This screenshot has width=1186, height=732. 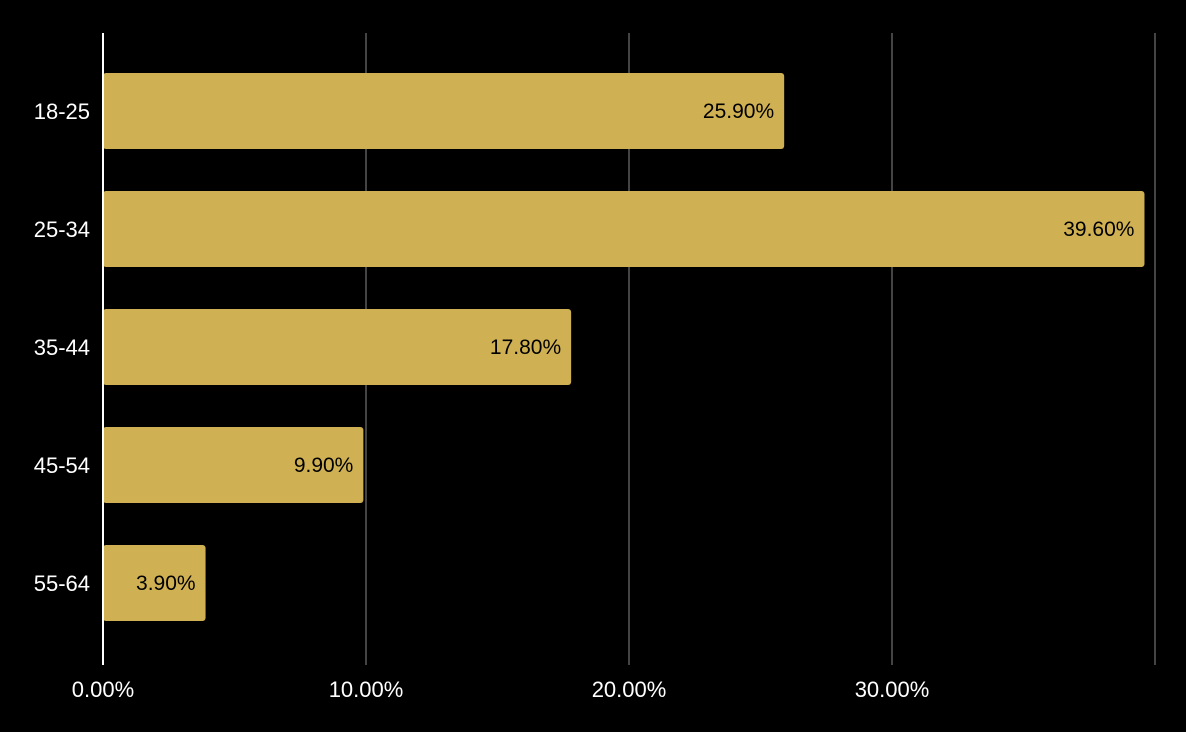 I want to click on x-axis-tick-labels: 0.00% 10.00% 20.00% 30.00%, so click(x=501, y=689).